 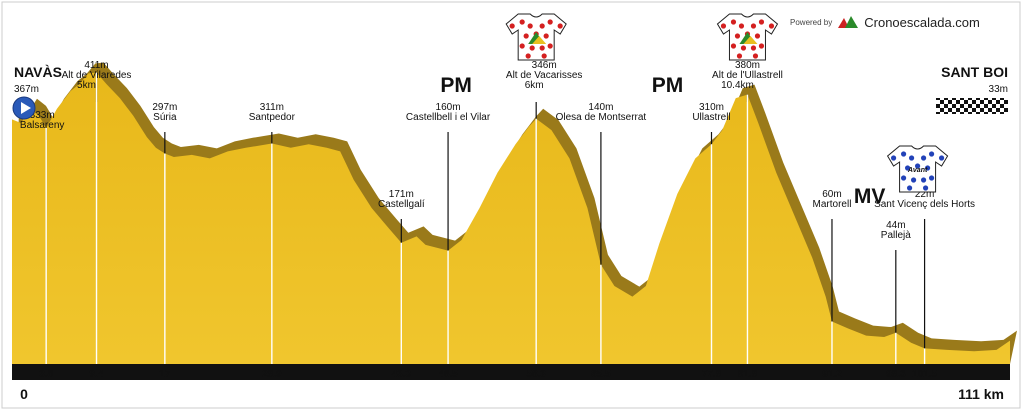 I want to click on waypoint-altitude: 411m, so click(x=96, y=65).